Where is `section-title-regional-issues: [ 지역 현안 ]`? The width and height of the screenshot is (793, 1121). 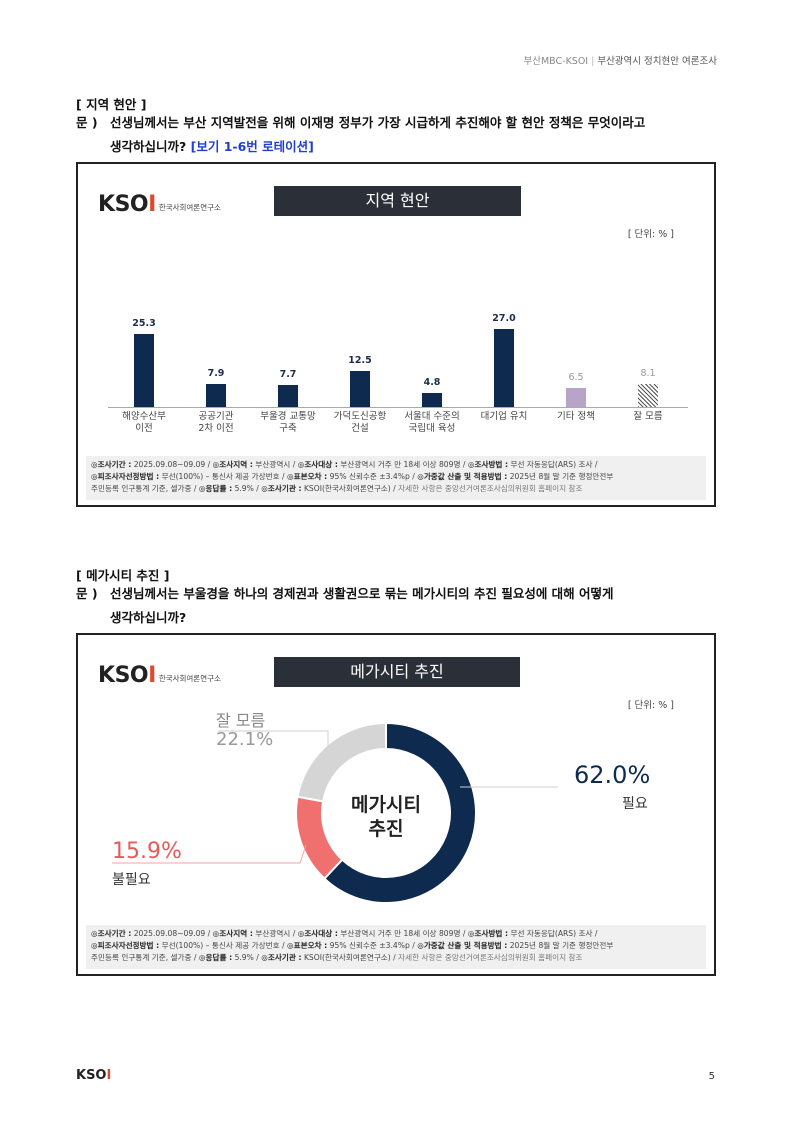
section-title-regional-issues: [ 지역 현안 ] is located at coordinates (111, 104).